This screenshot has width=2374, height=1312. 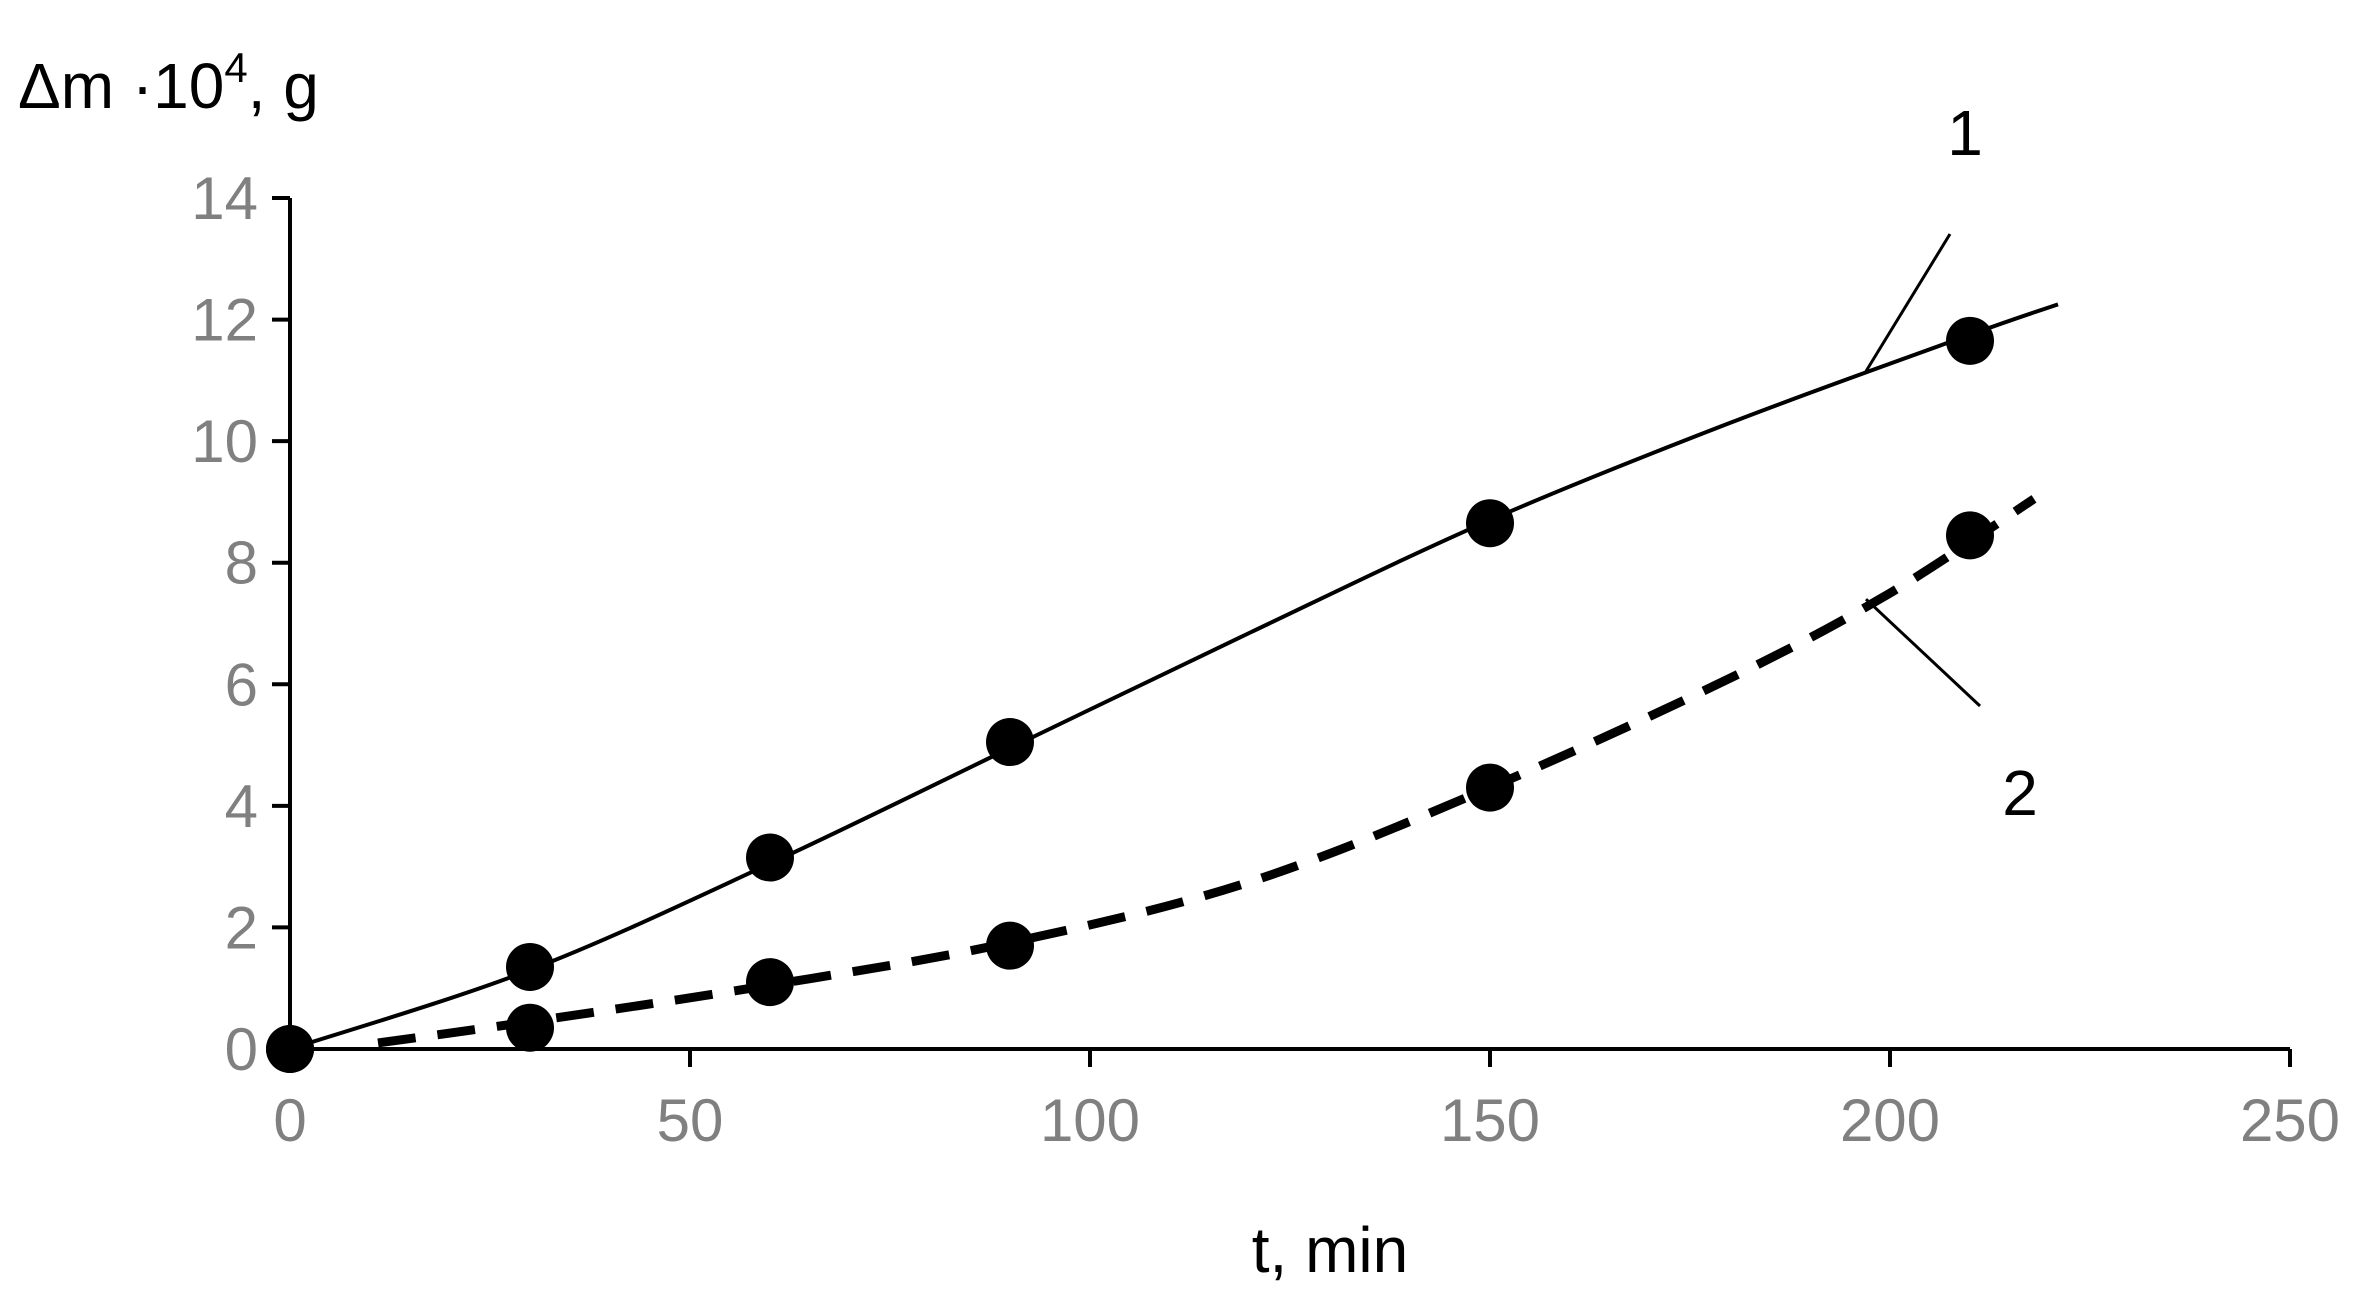 What do you see at coordinates (1890, 1120) in the screenshot?
I see `x-tick-label: 200` at bounding box center [1890, 1120].